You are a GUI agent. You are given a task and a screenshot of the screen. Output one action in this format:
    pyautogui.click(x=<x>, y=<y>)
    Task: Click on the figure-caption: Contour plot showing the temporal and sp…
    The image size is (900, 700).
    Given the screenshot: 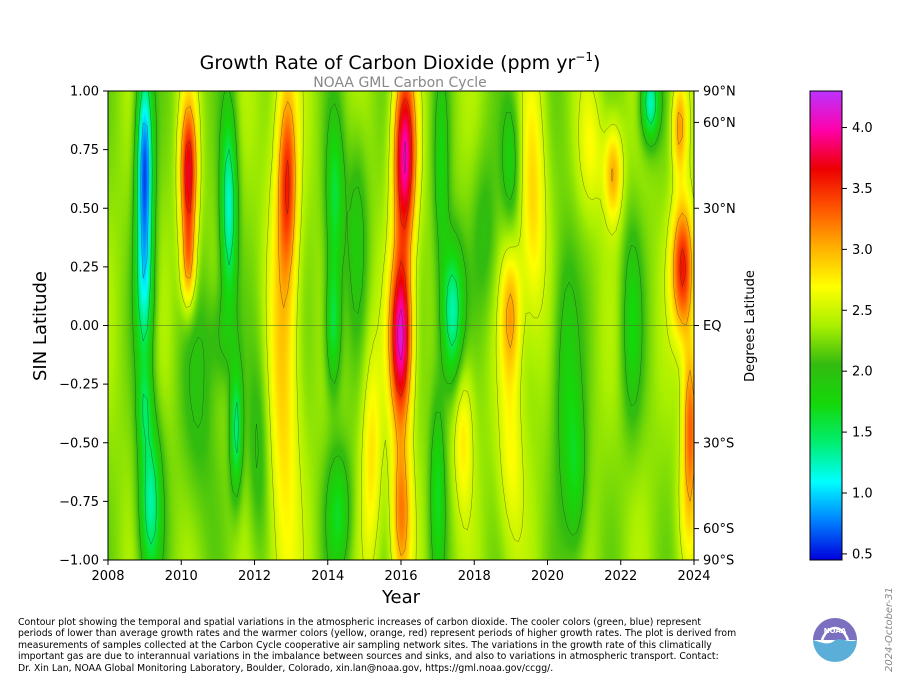 What is the action you would take?
    pyautogui.click(x=403, y=645)
    